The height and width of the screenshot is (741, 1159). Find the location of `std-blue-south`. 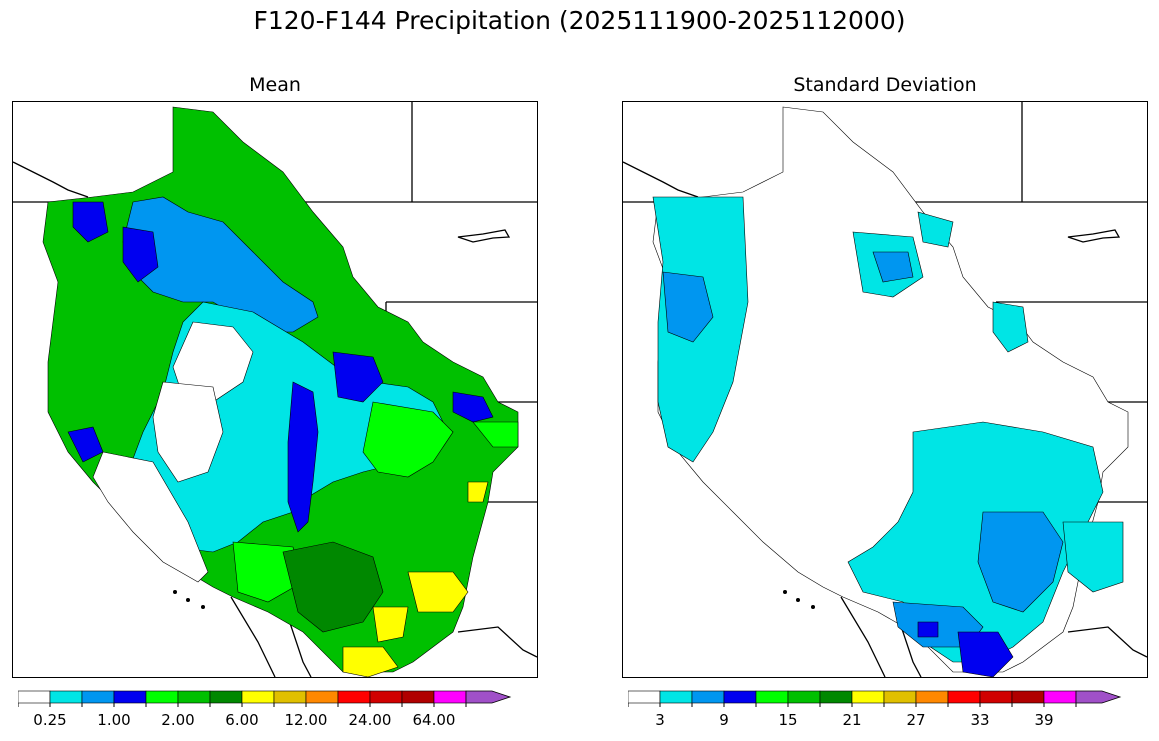

std-blue-south is located at coordinates (1020, 562).